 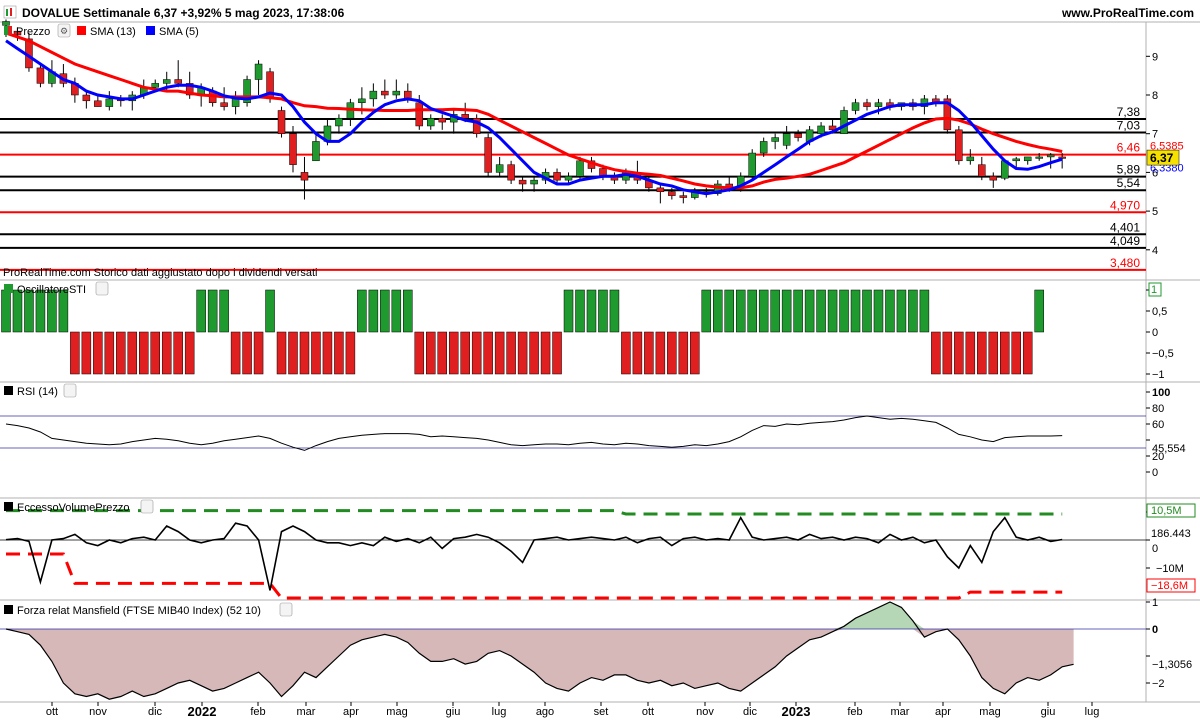 I want to click on volume-swatch, so click(x=8, y=506).